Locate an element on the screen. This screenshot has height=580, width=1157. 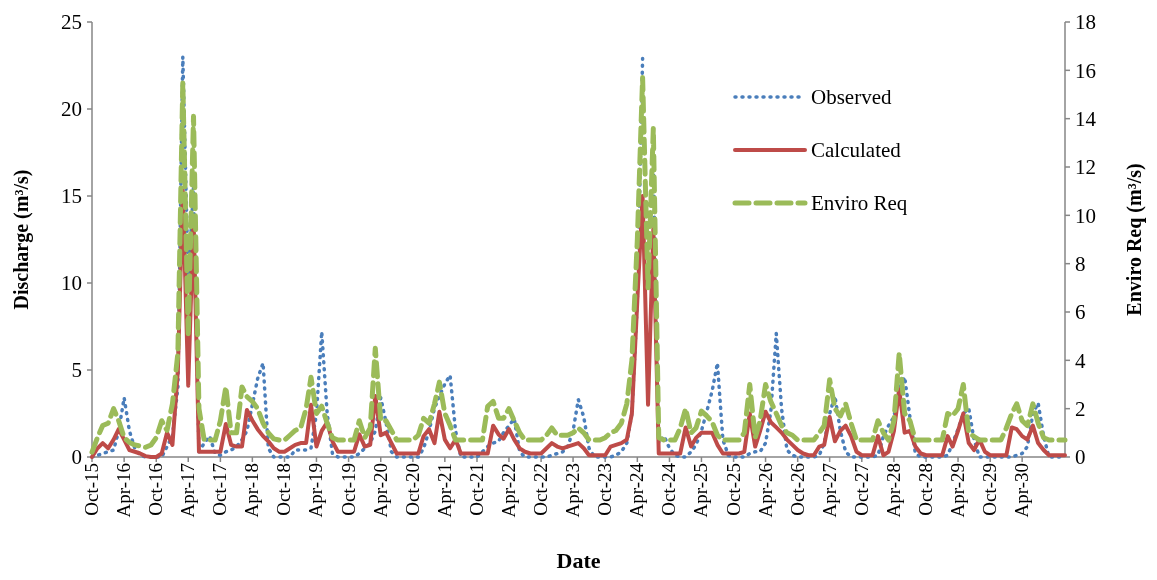
y2-tick-label: 12 is located at coordinates (1085, 167).